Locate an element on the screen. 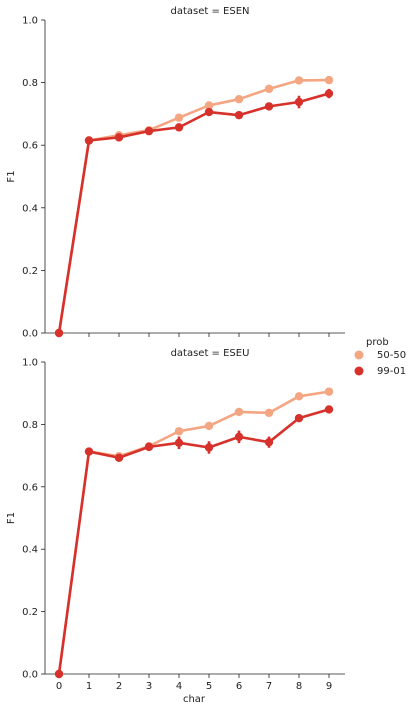 The width and height of the screenshot is (415, 712). legend: prob 50-50 99-01 is located at coordinates (380, 357).